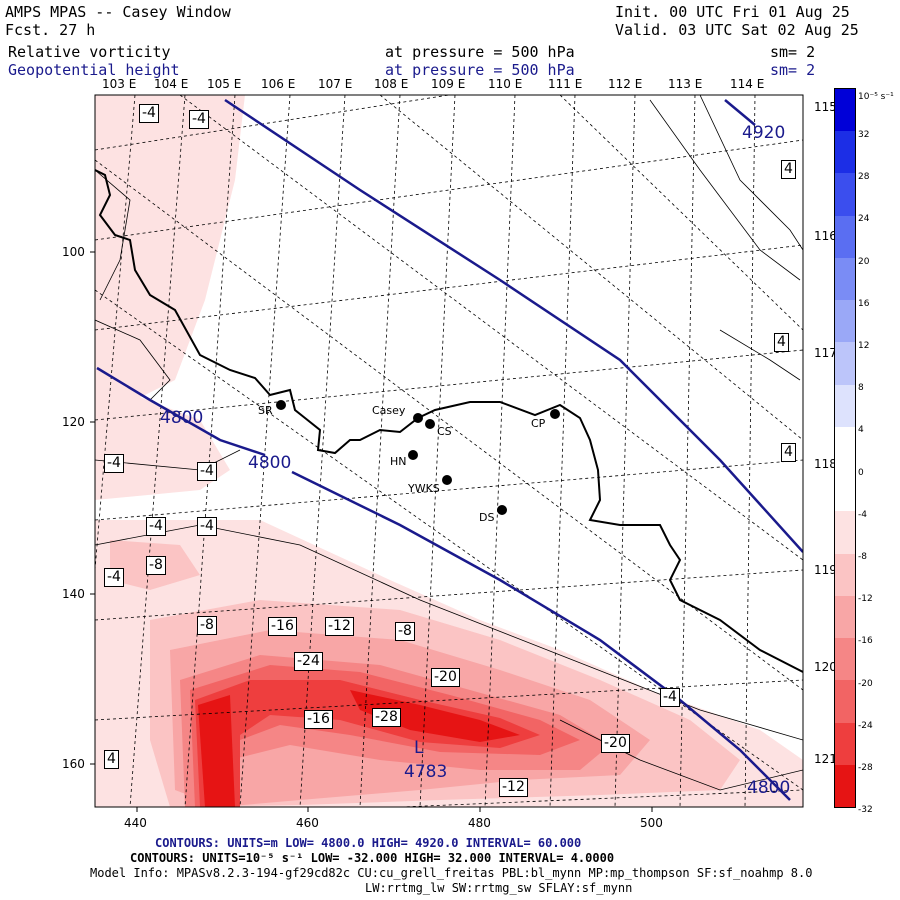 The width and height of the screenshot is (900, 900). What do you see at coordinates (865, 725) in the screenshot?
I see `colorbar-label: -24` at bounding box center [865, 725].